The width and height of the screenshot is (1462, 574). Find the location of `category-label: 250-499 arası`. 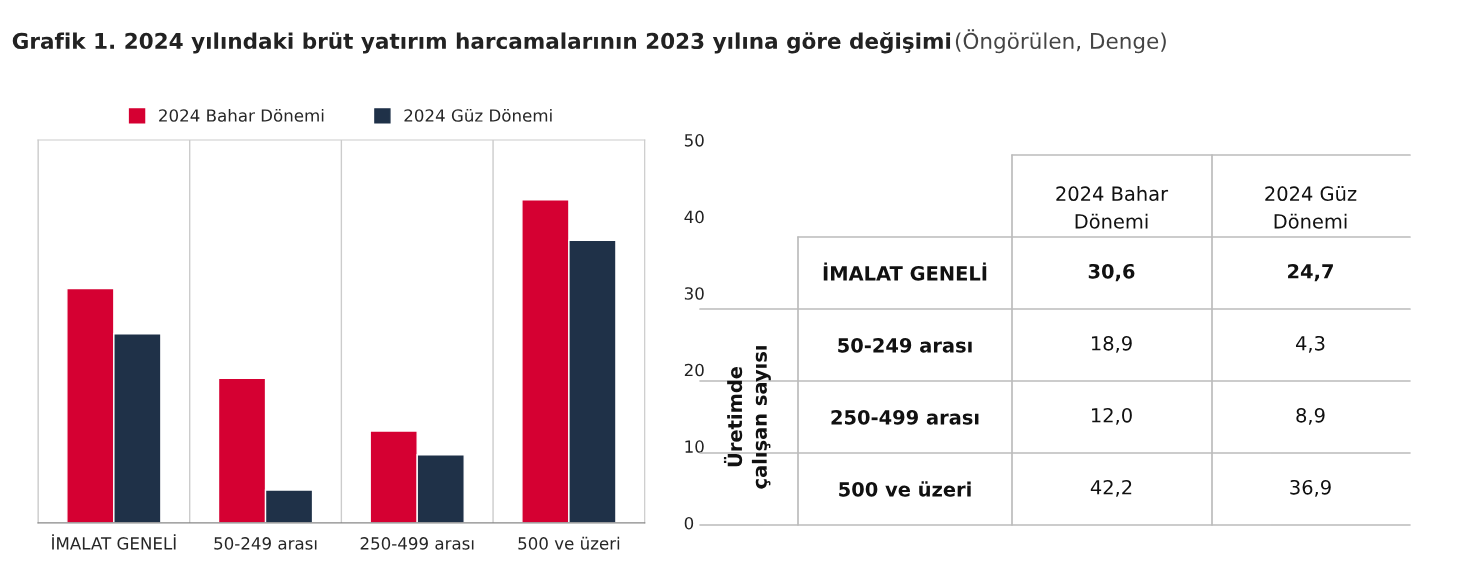

category-label: 250-499 arası is located at coordinates (905, 417).